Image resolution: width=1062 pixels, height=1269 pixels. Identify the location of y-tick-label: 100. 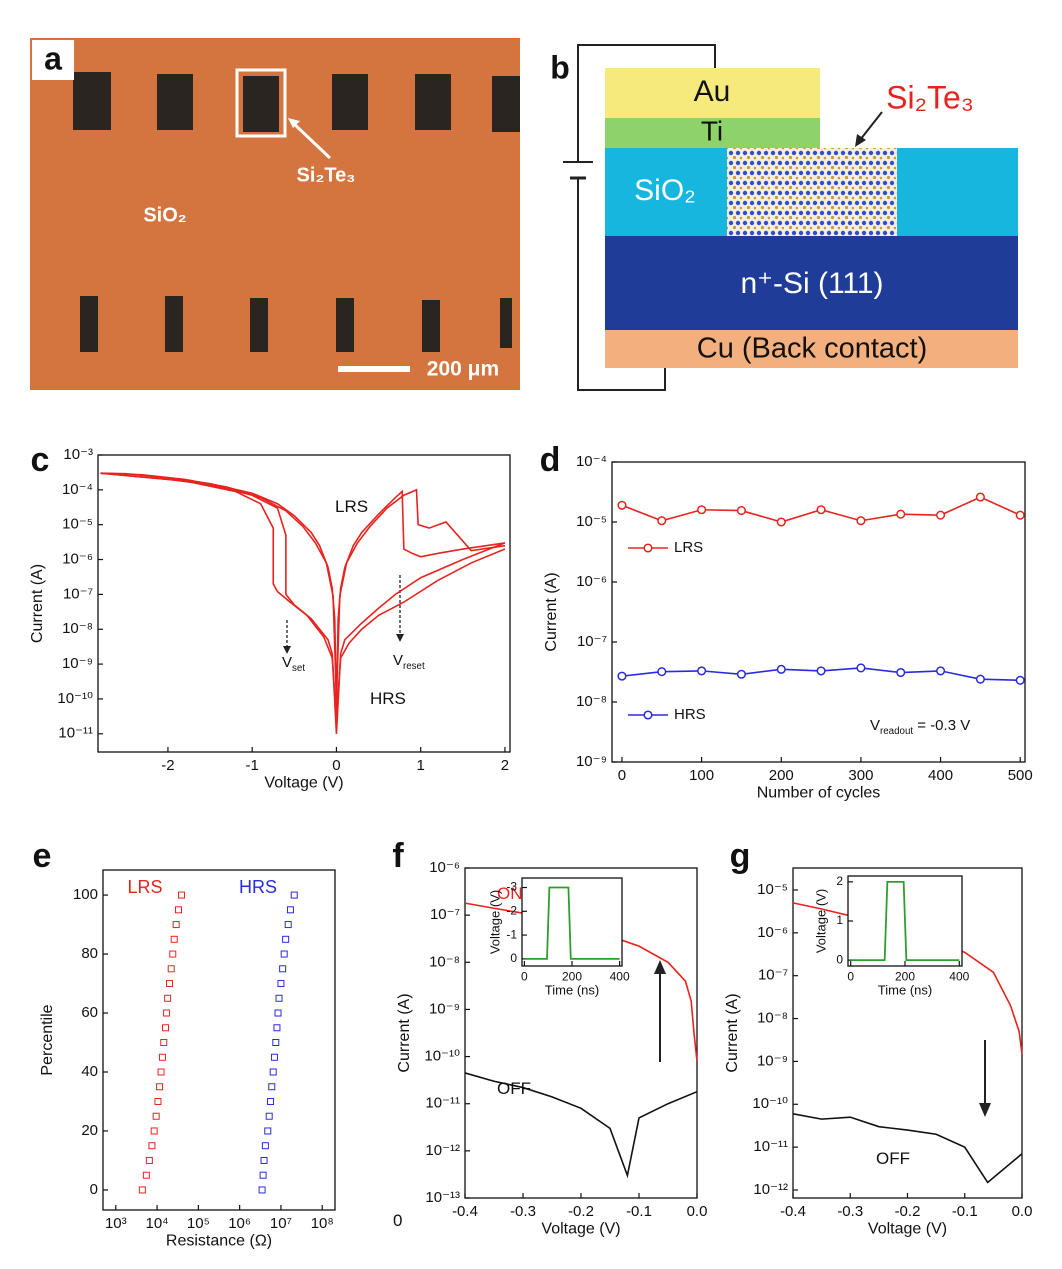
(85, 894).